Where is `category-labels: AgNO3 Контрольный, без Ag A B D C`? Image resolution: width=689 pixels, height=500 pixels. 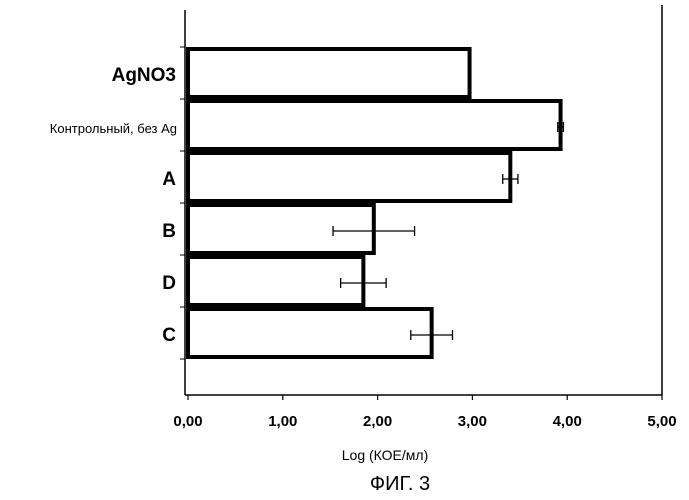
category-labels: AgNO3 Контрольный, без Ag A B D C is located at coordinates (113, 205).